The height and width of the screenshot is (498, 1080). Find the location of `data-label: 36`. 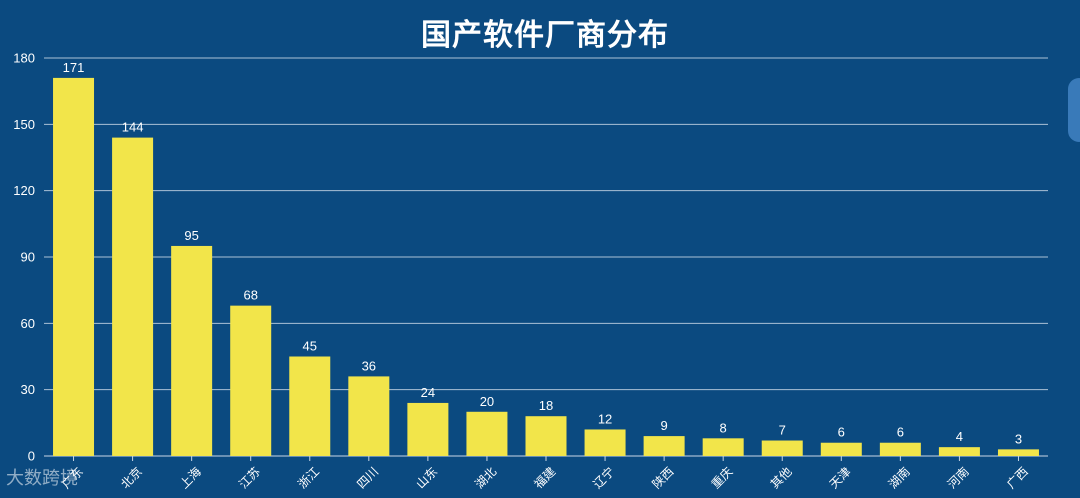

data-label: 36 is located at coordinates (369, 365).